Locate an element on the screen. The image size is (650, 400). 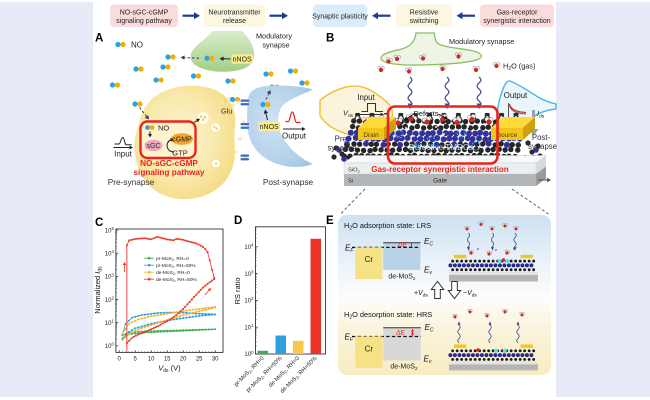
svg-text: Modulatory is located at coordinates (274, 36).